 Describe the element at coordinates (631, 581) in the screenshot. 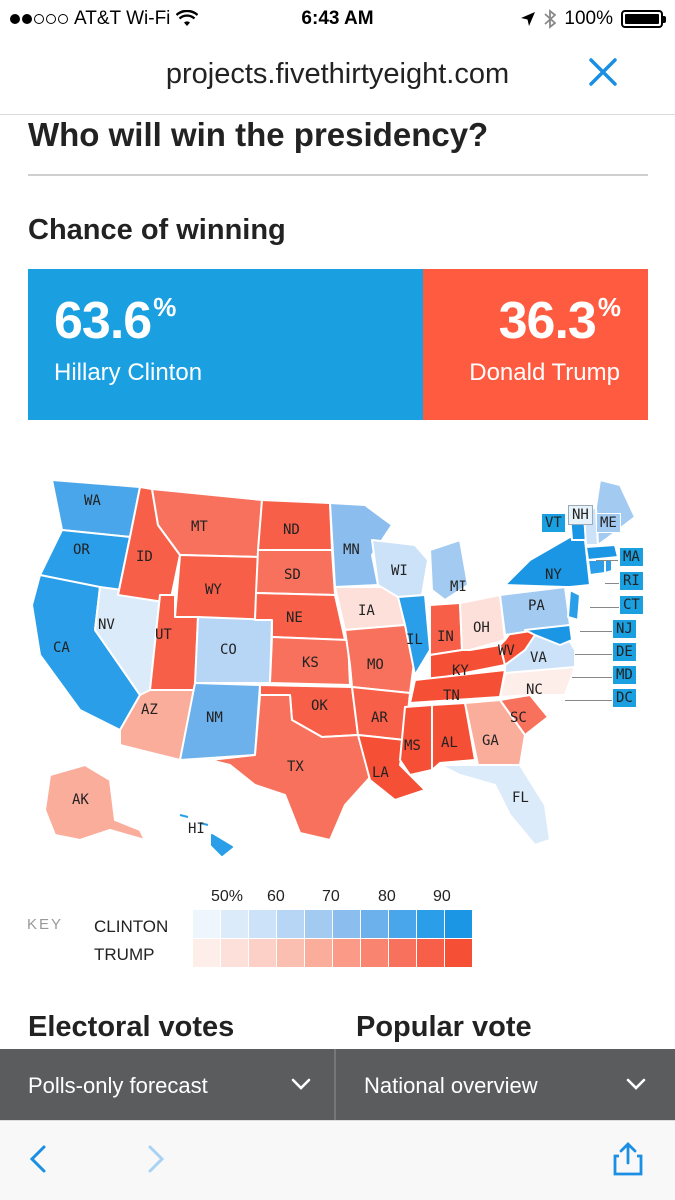

I see `label-ri: RI` at that location.